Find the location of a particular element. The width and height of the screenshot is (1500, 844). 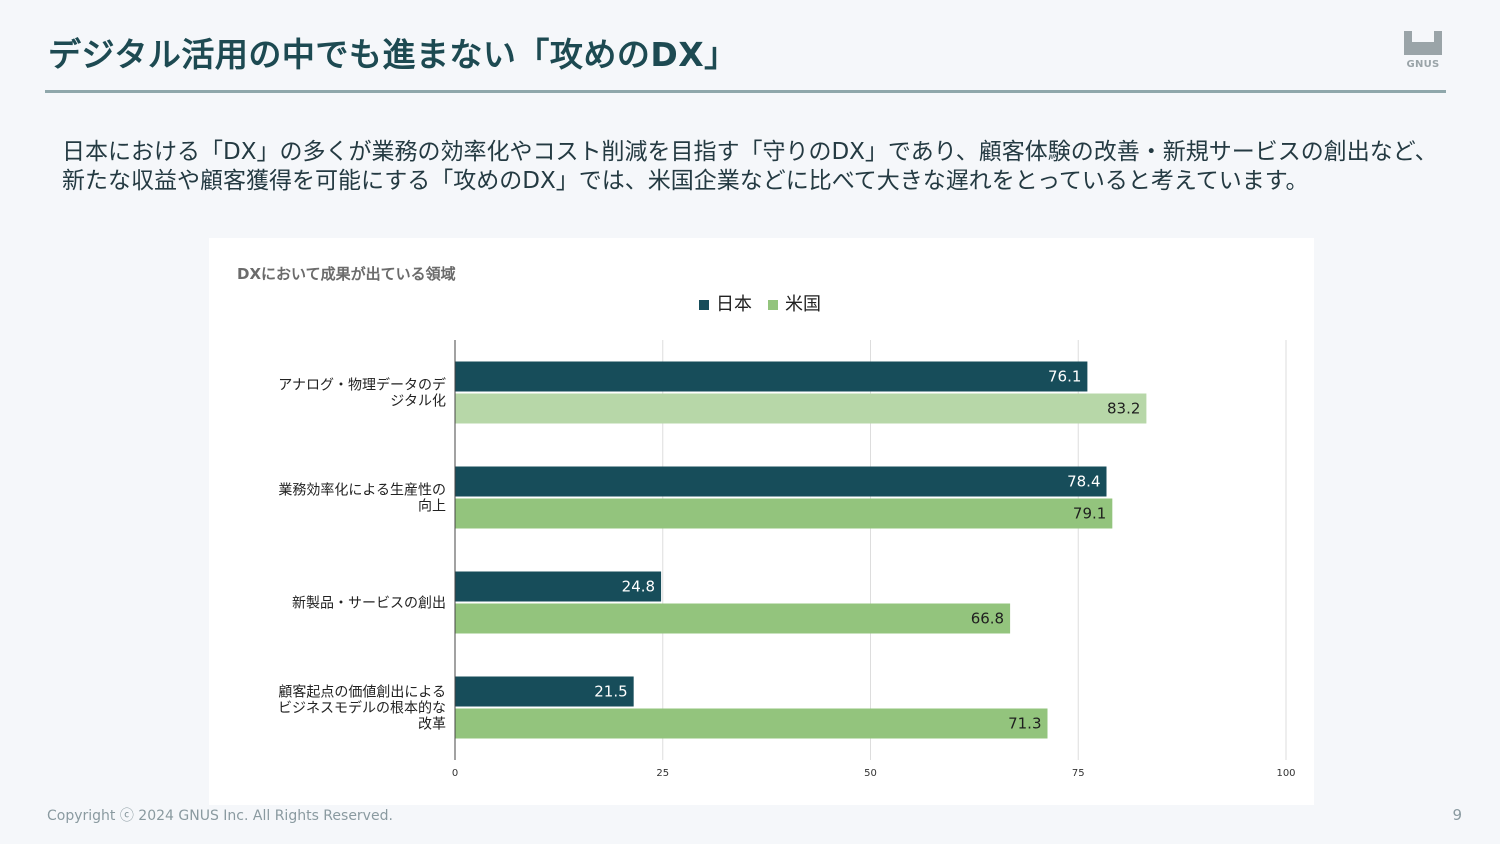

logo-mark-icon is located at coordinates (1423, 43).